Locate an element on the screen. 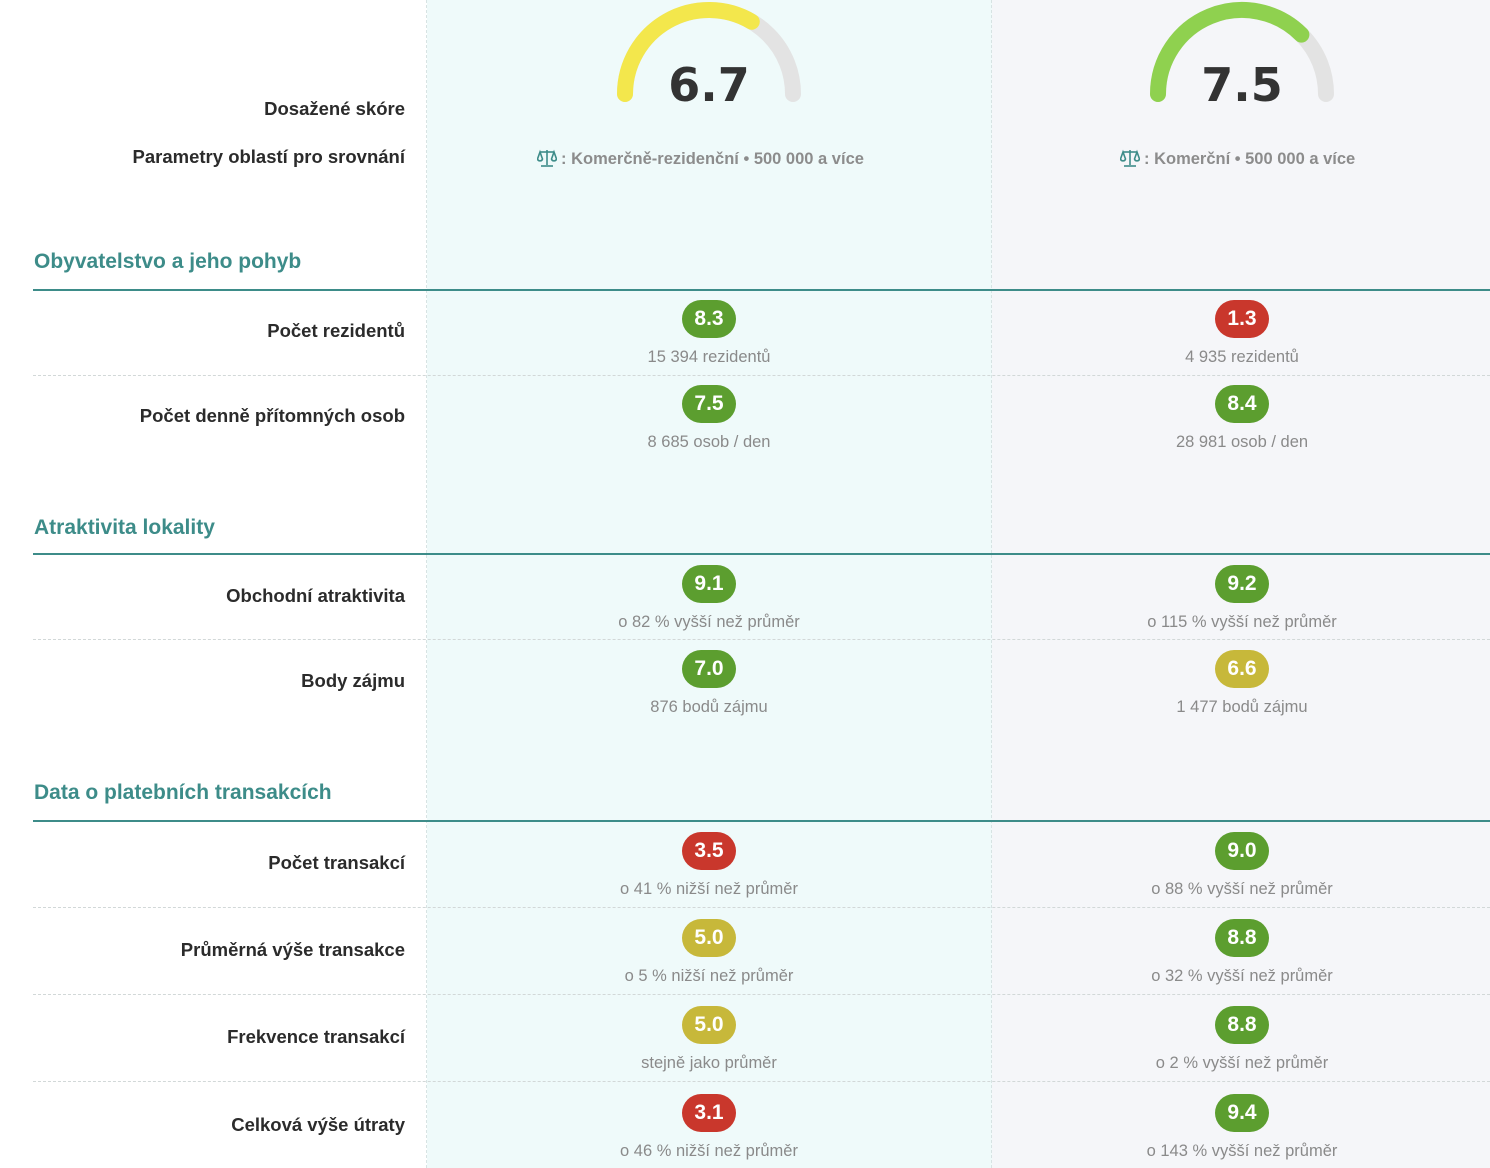 The width and height of the screenshot is (1490, 1168). score-badge: 9.4 is located at coordinates (1242, 1113).